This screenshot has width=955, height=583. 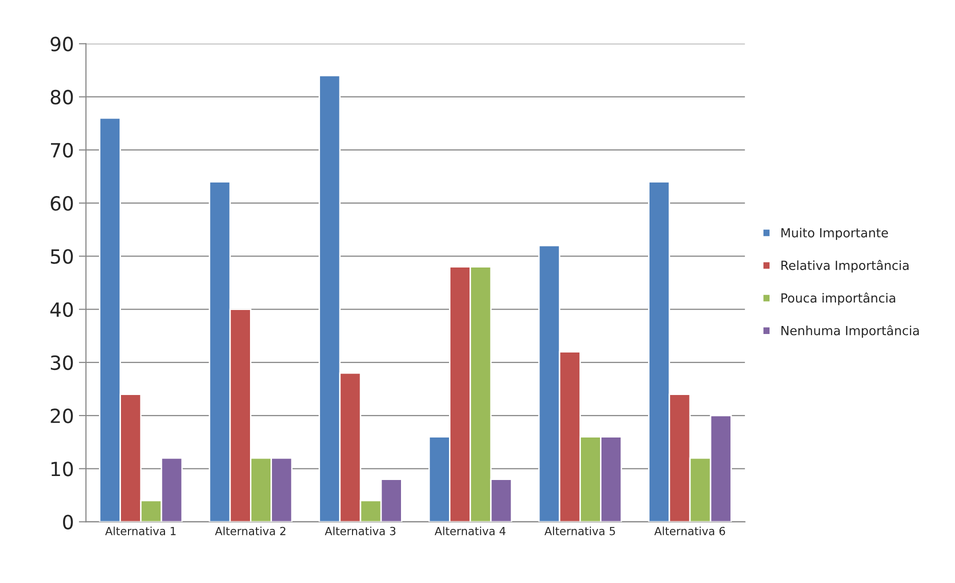 What do you see at coordinates (61, 150) in the screenshot?
I see `y-tick-label: 70` at bounding box center [61, 150].